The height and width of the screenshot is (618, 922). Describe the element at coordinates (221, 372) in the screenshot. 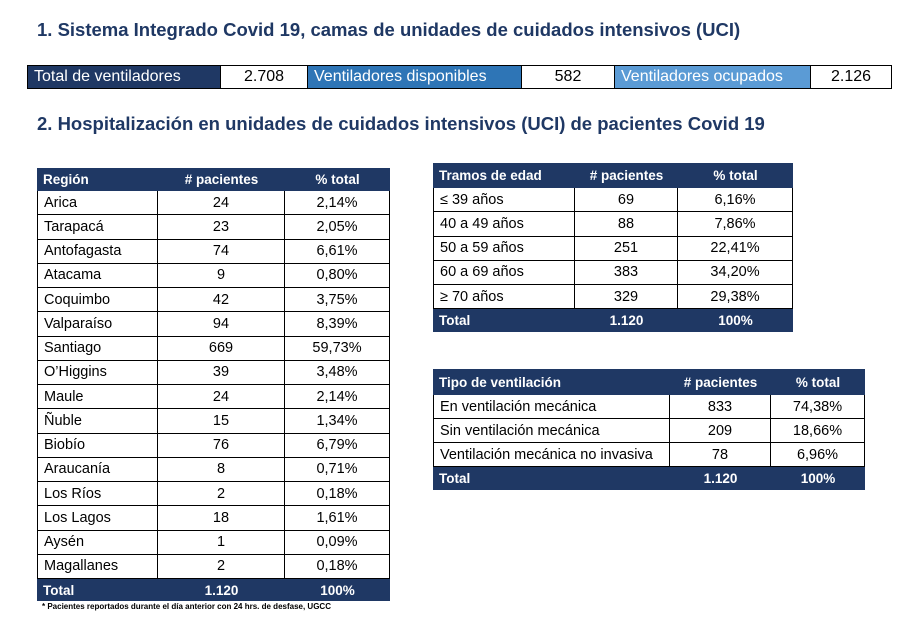

I see `patients-count-cell: 39` at that location.